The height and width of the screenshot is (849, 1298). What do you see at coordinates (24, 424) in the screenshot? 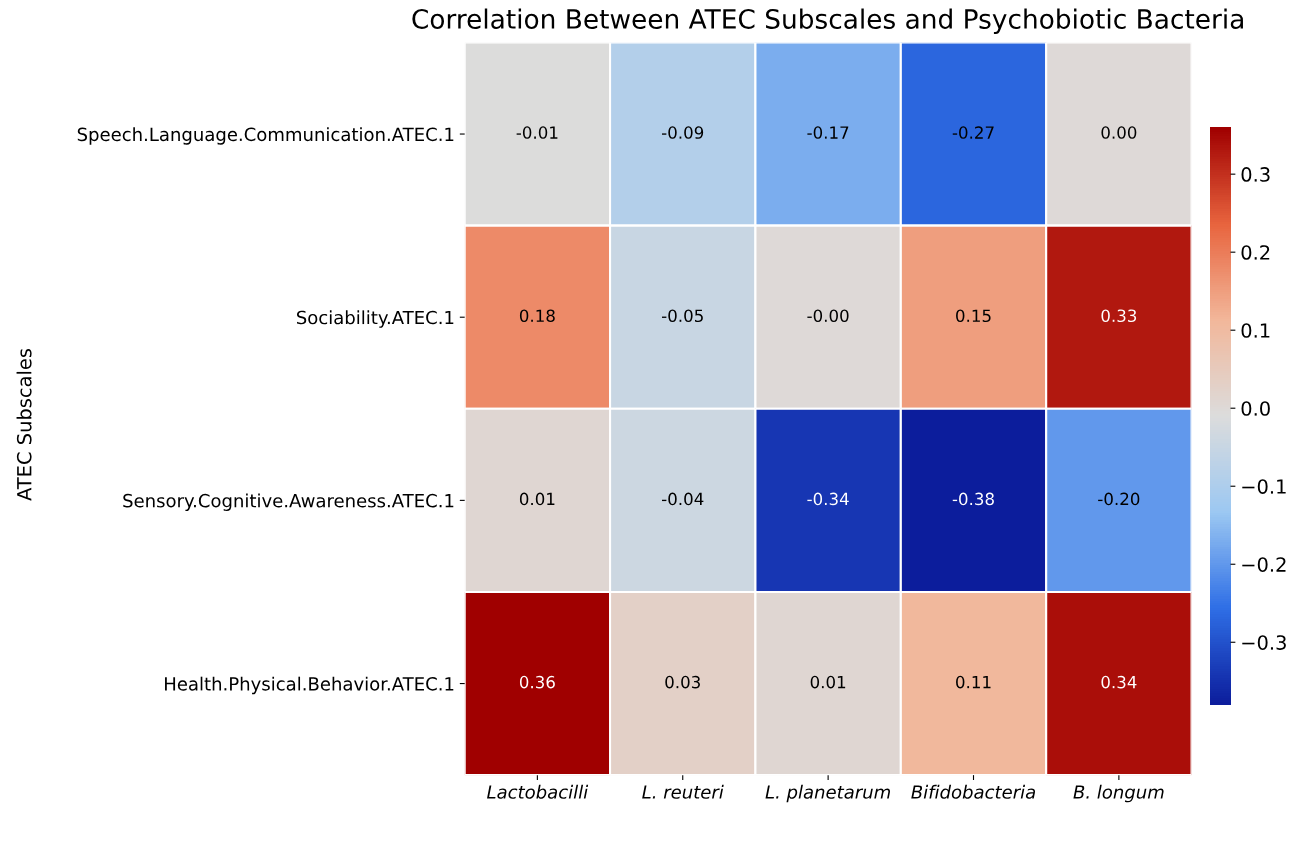
I see `y-axis-title: ATEC Subscales` at bounding box center [24, 424].